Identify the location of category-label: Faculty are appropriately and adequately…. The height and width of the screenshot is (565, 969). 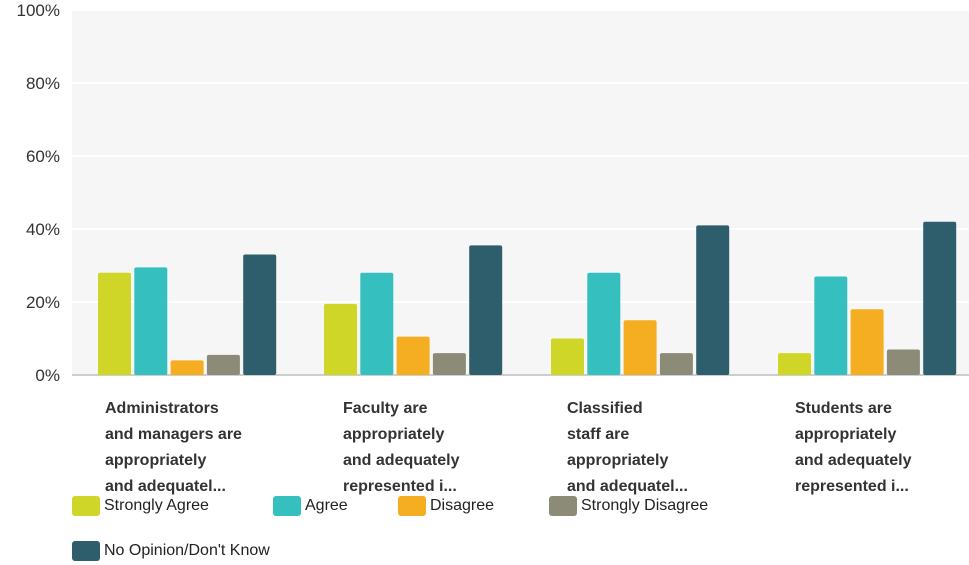
(401, 447).